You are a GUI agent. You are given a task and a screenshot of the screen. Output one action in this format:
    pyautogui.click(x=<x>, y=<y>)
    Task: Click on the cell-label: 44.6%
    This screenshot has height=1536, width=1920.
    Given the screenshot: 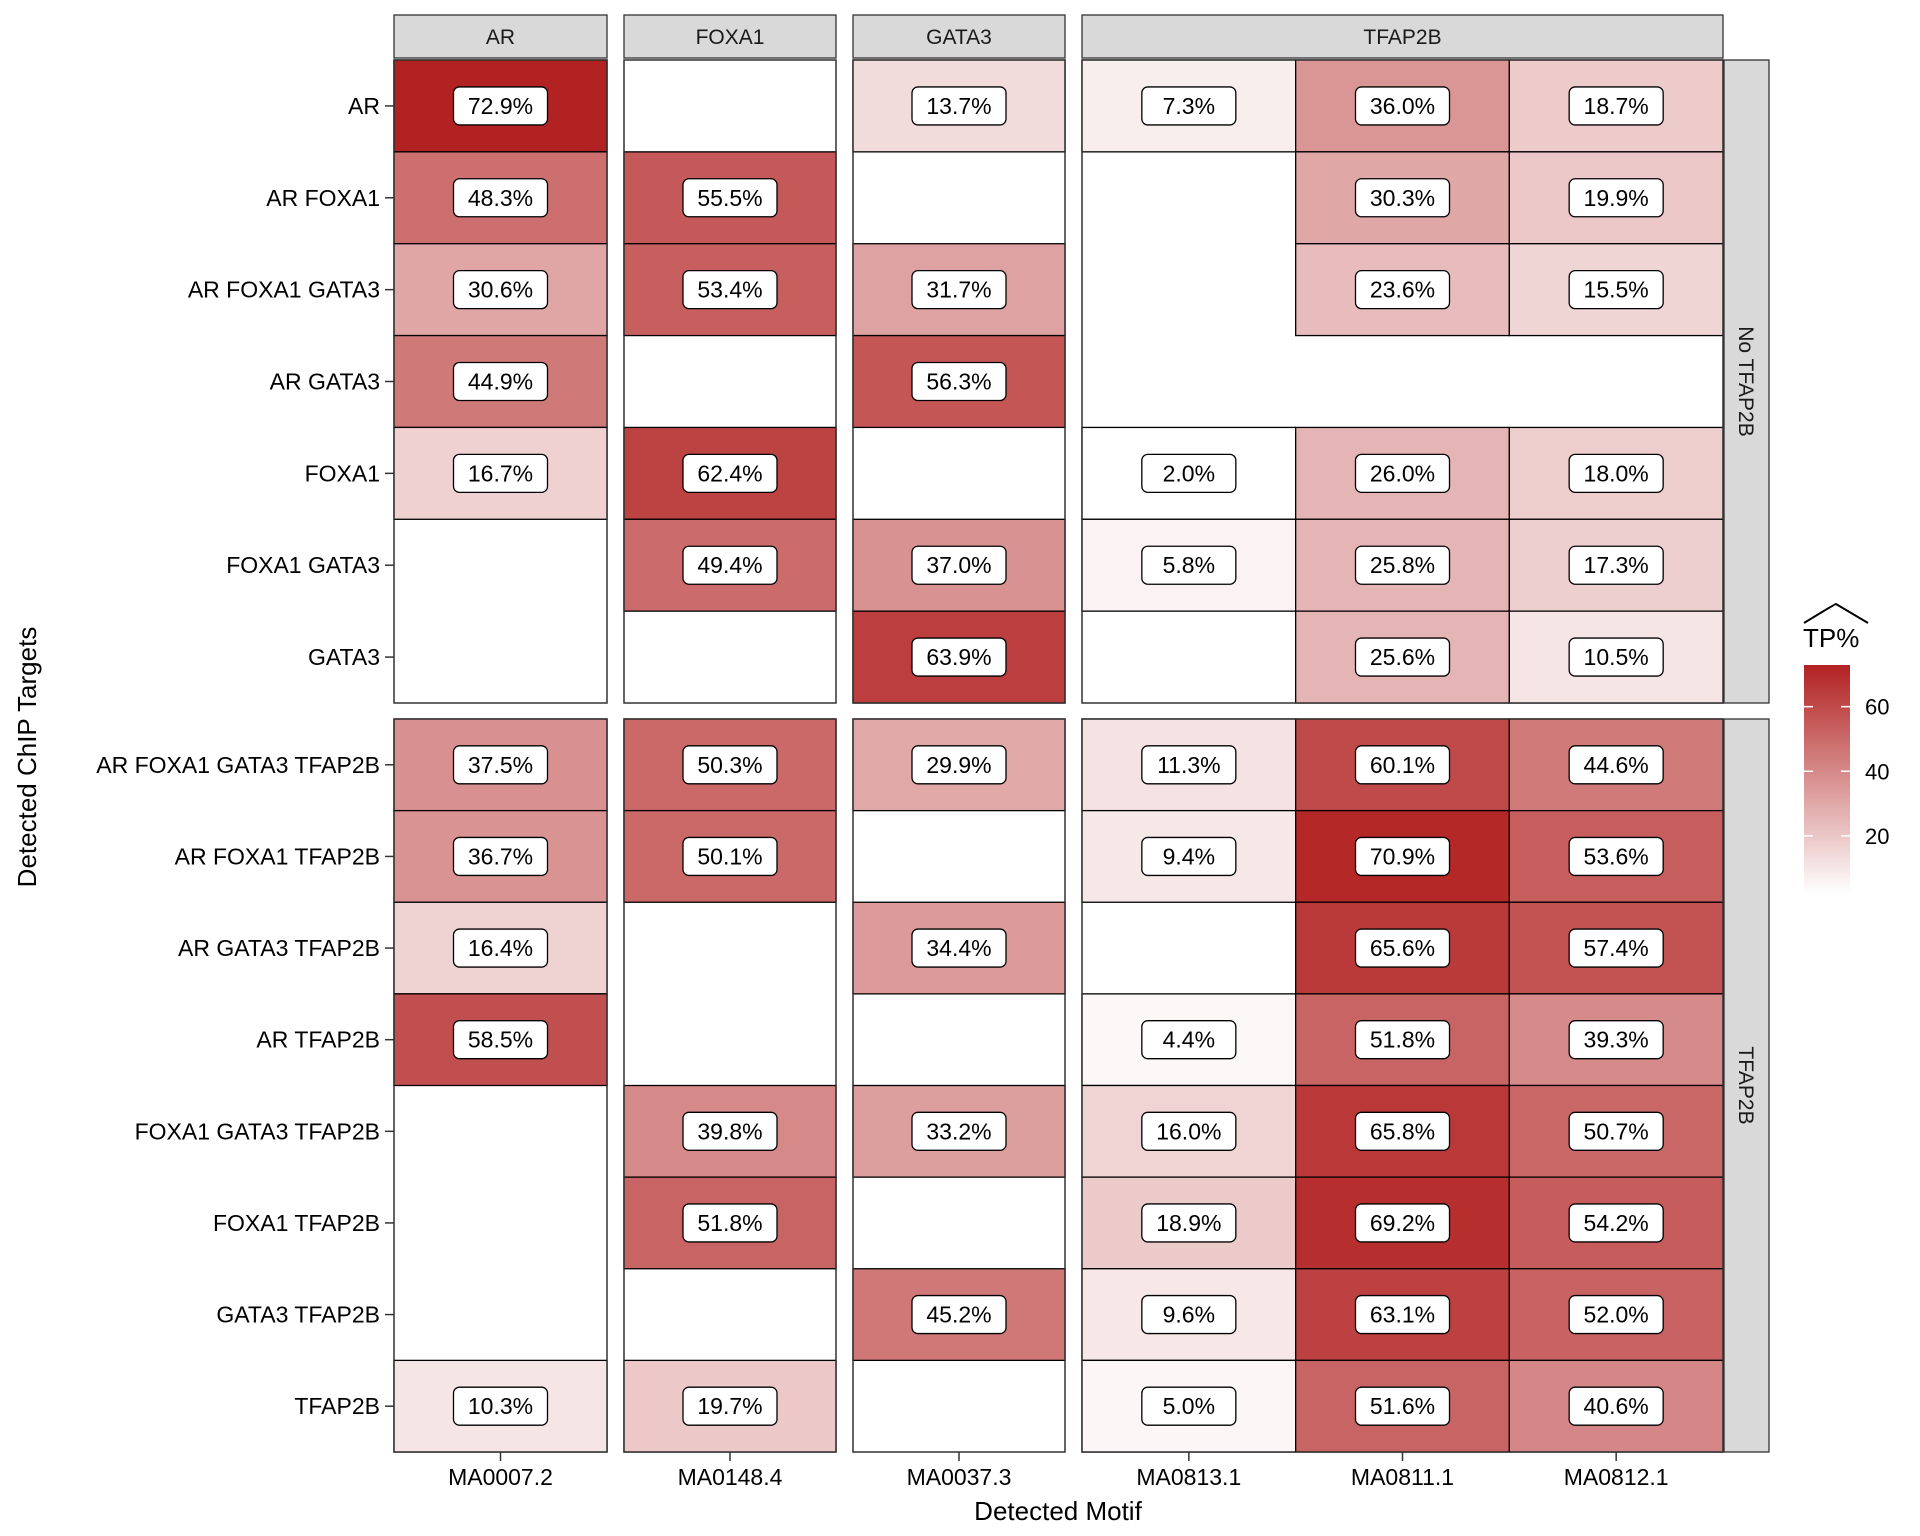 What is the action you would take?
    pyautogui.click(x=1616, y=765)
    